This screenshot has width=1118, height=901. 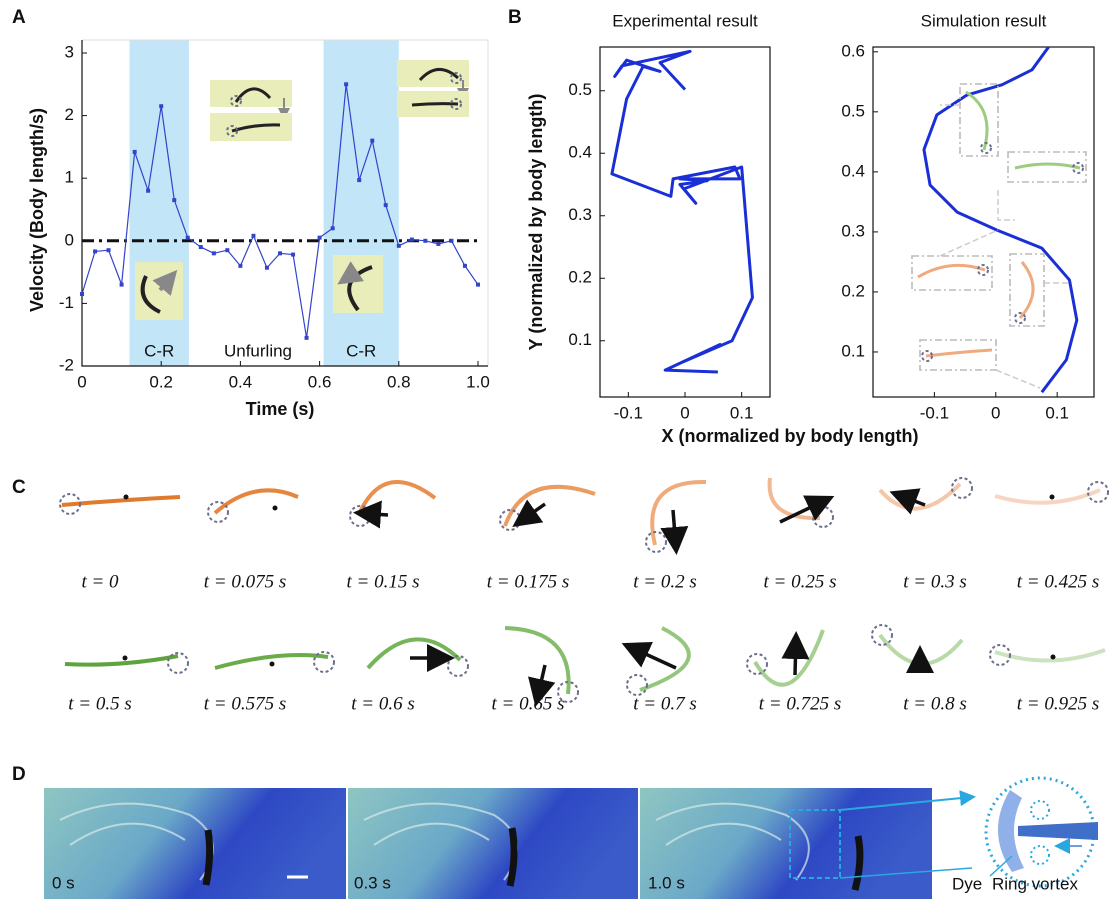 I want to click on inset-photos, so click(x=302, y=190).